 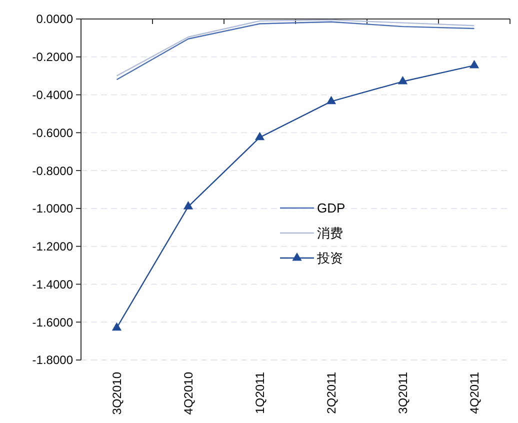 What do you see at coordinates (53, 171) in the screenshot?
I see `y-tick-label: -0.8000` at bounding box center [53, 171].